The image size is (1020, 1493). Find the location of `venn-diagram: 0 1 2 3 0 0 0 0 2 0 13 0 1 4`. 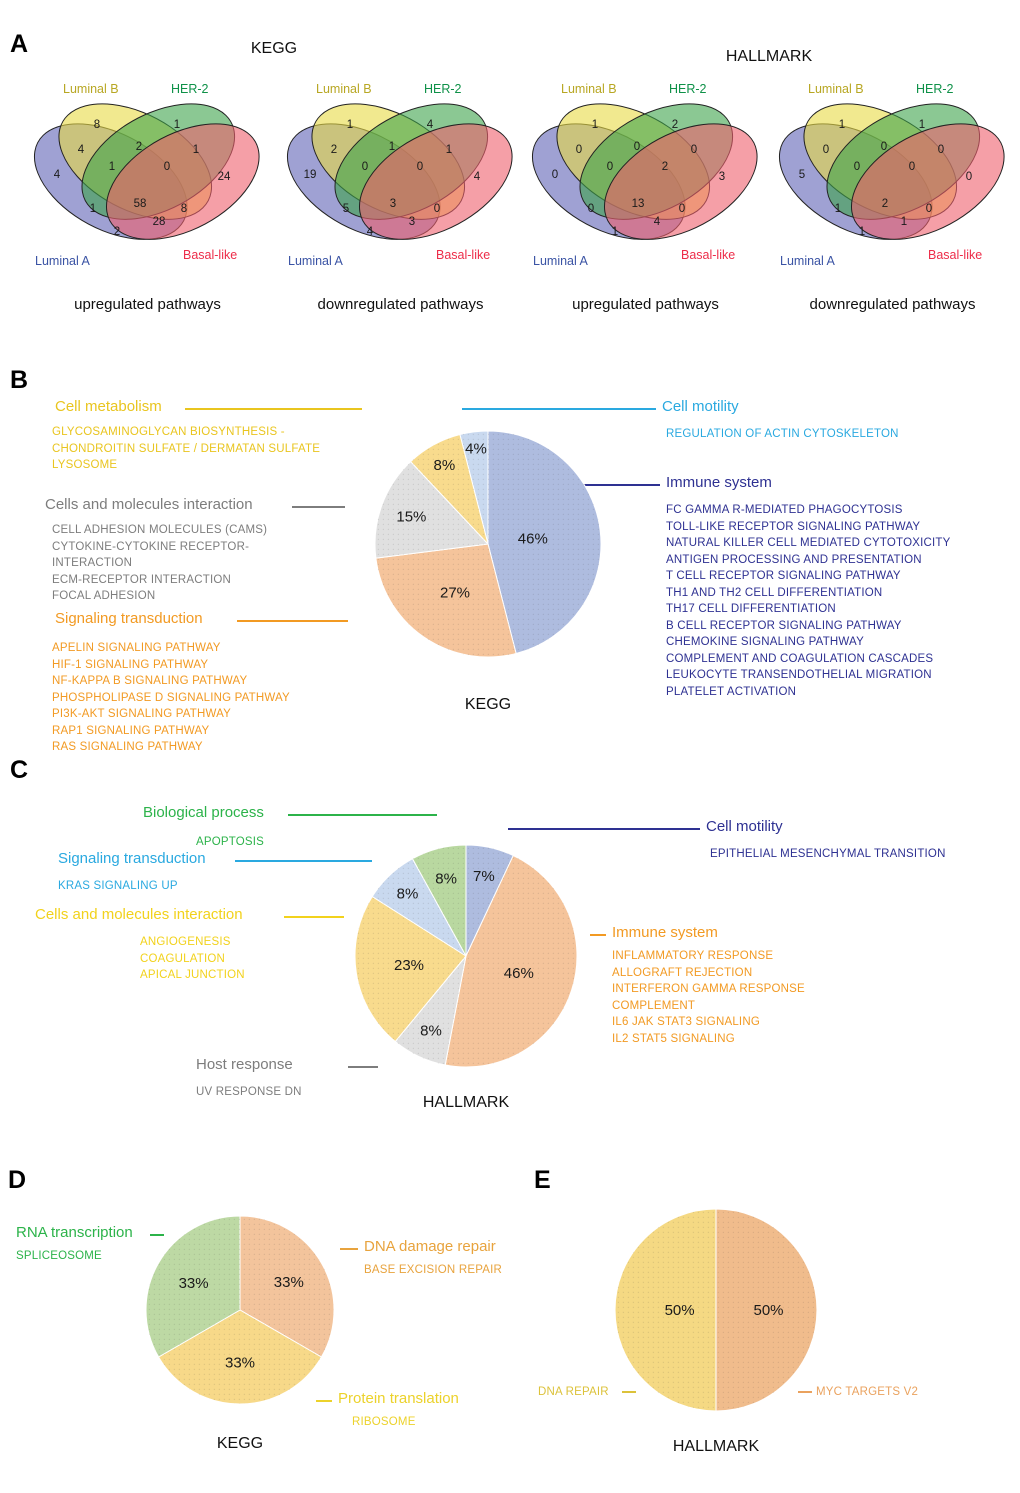

venn-diagram: 0 1 2 3 0 0 0 0 2 0 13 0 1 4 is located at coordinates (645, 170).